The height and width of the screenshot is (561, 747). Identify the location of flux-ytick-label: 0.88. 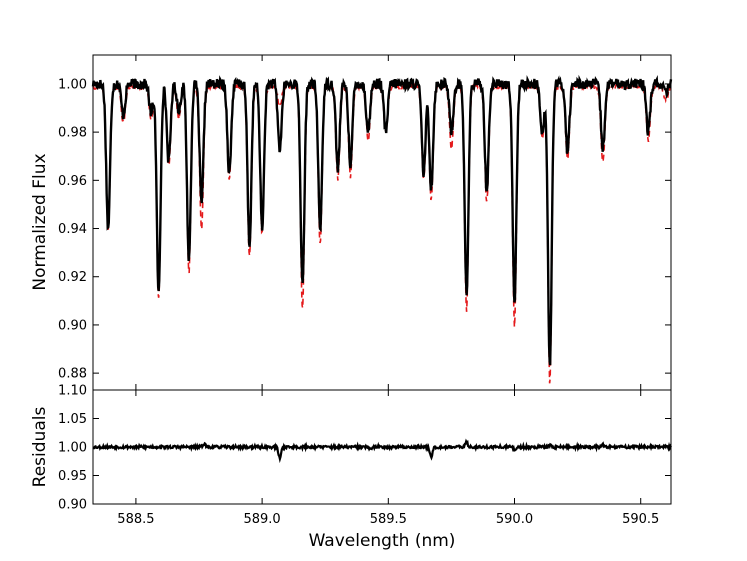
(72, 374).